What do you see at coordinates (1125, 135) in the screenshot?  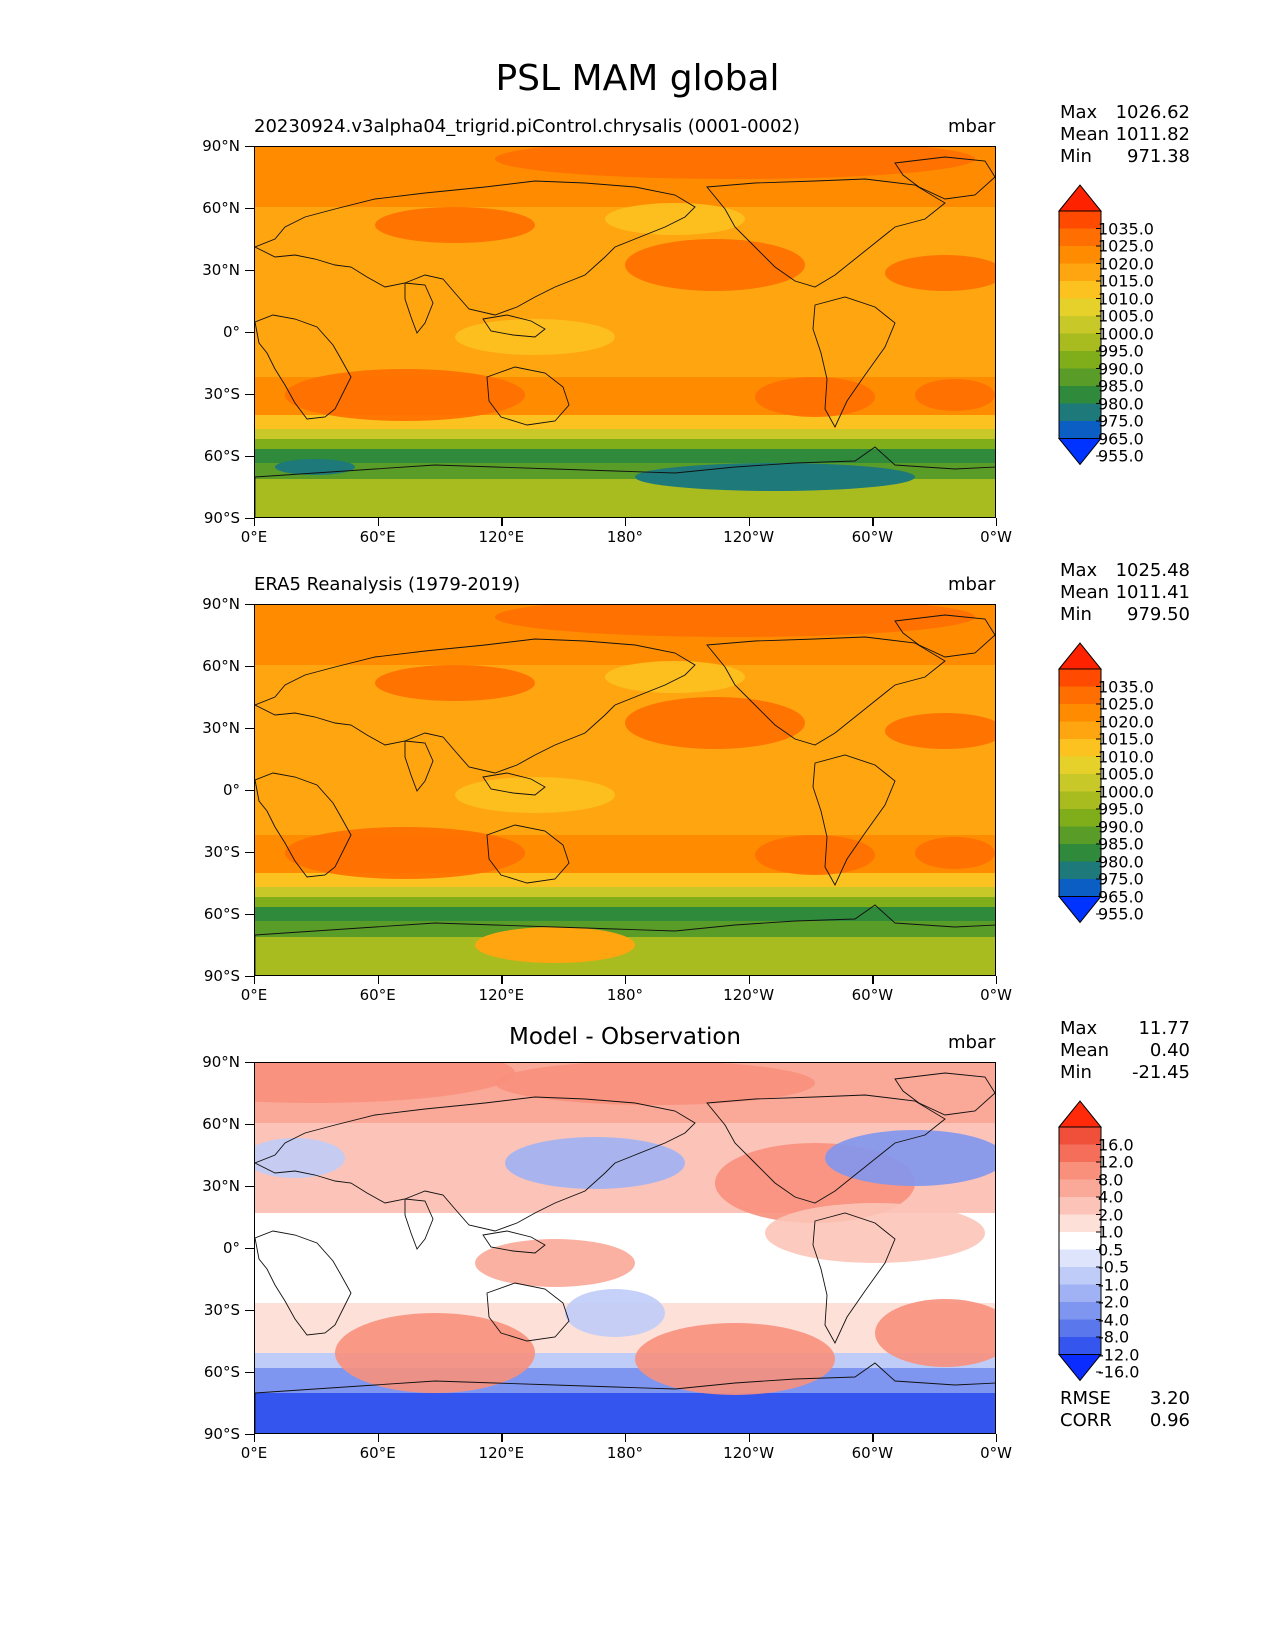 I see `stats-box: Max 1026.62 Mean 1011.82 Min 971.38` at bounding box center [1125, 135].